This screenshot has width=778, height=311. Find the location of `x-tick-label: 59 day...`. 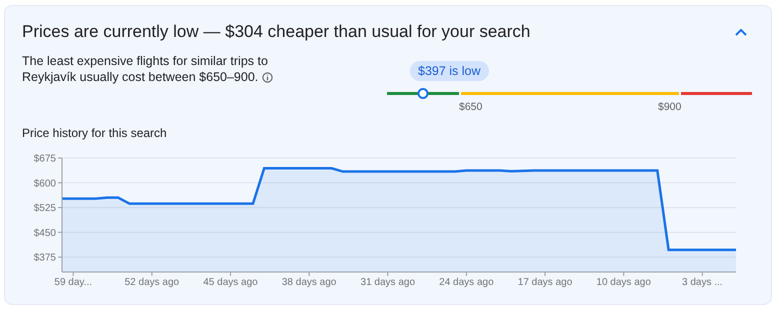

x-tick-label: 59 day... is located at coordinates (73, 282).